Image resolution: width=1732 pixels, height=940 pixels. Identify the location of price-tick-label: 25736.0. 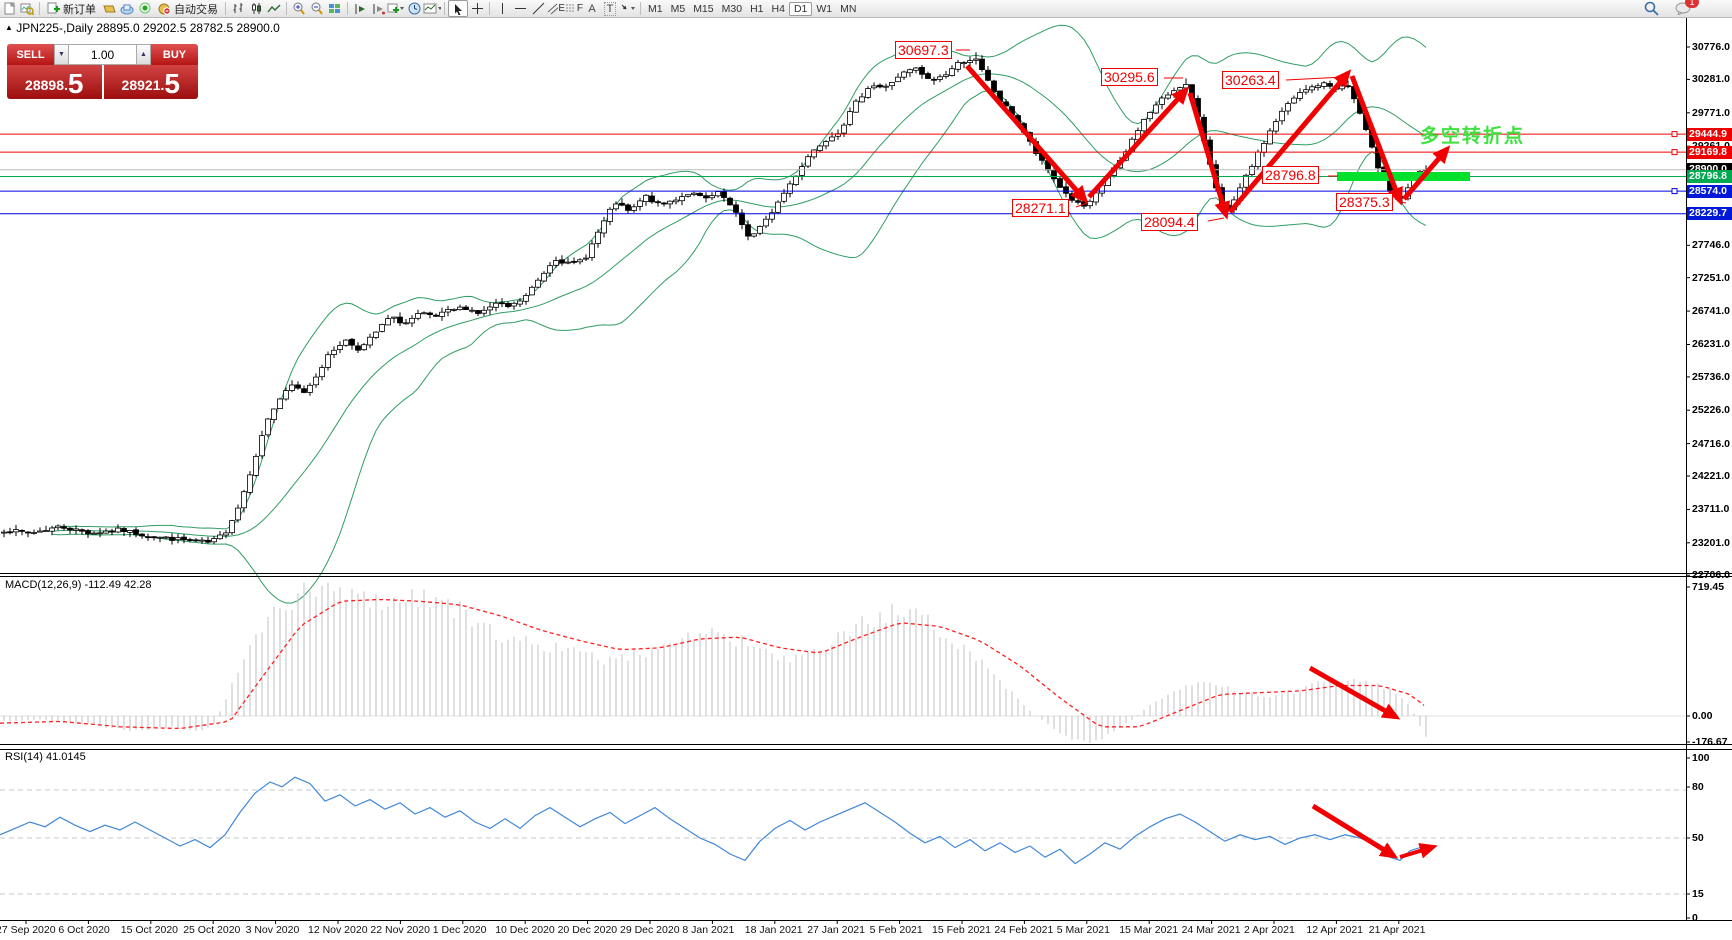
(1711, 376).